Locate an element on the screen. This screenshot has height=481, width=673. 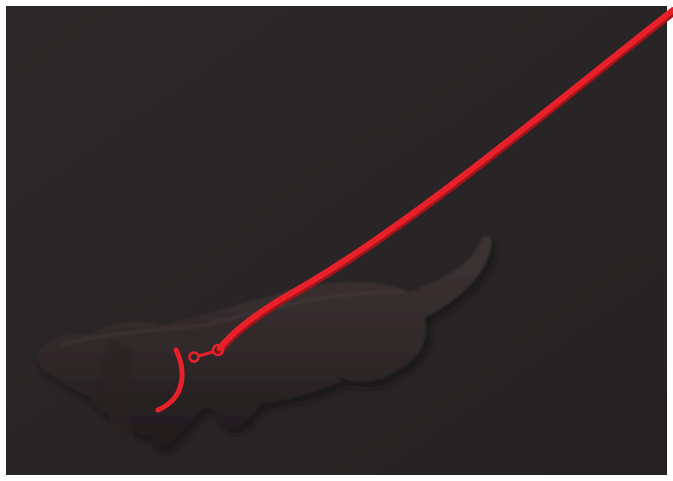
collar-ring is located at coordinates (194, 357).